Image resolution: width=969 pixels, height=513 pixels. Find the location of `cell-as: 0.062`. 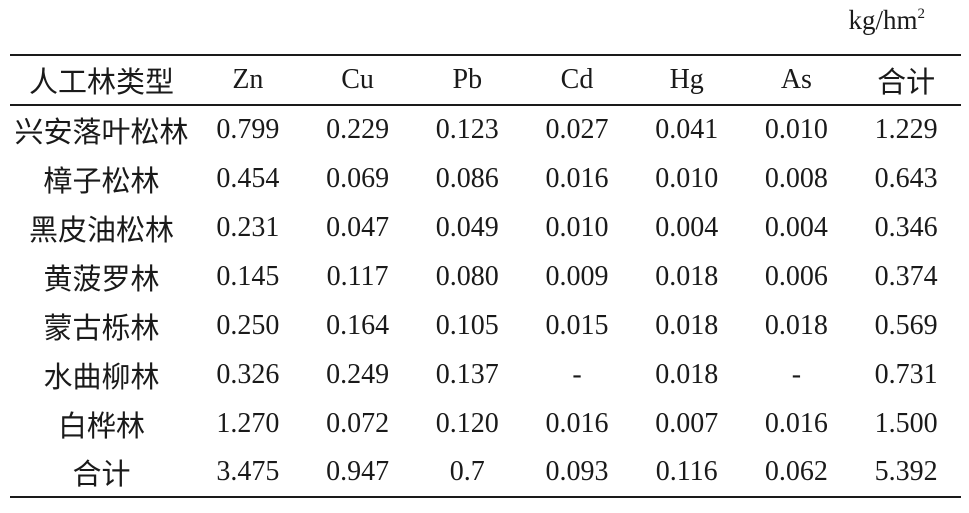

cell-as: 0.062 is located at coordinates (796, 473).